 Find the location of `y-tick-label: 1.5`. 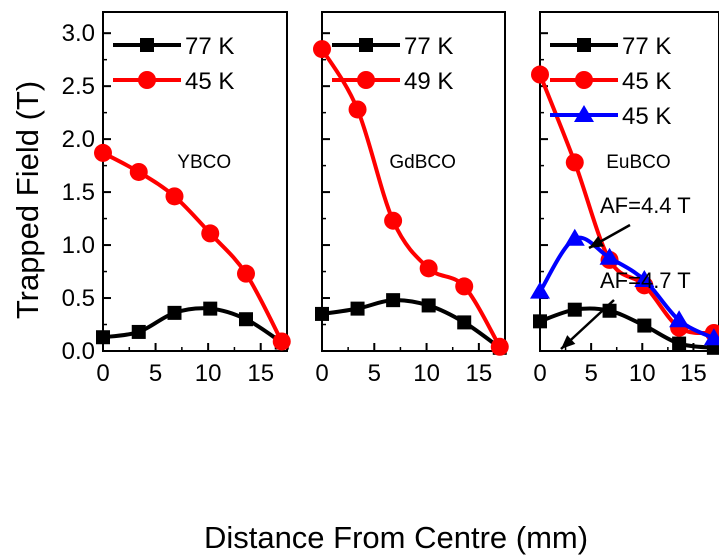

y-tick-label: 1.5 is located at coordinates (78, 192).